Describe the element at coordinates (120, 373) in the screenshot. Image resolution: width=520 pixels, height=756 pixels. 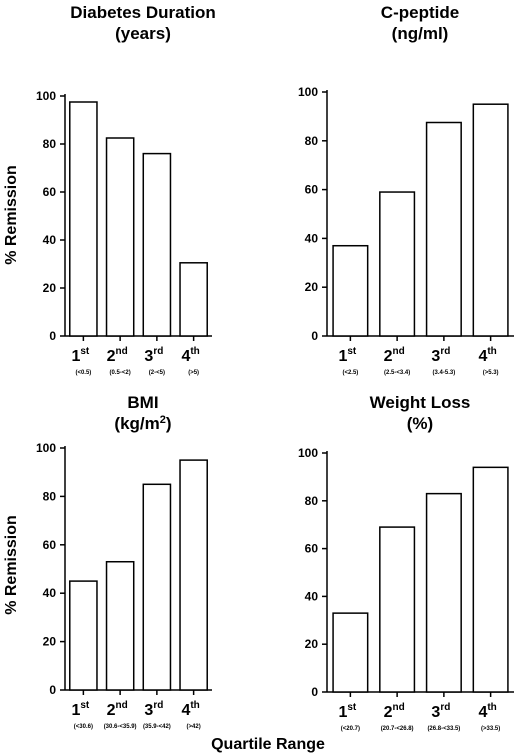
I see `category-range-label: (0.5-<2)` at that location.